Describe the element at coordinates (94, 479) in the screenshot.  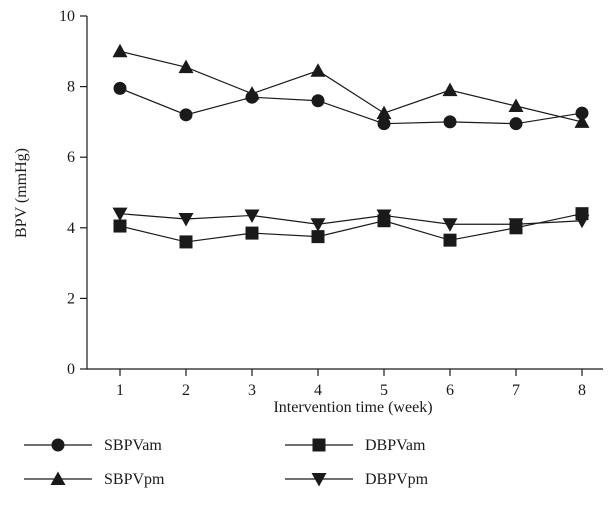
I see `legend-item-sbpvpm: SBPVpm` at that location.